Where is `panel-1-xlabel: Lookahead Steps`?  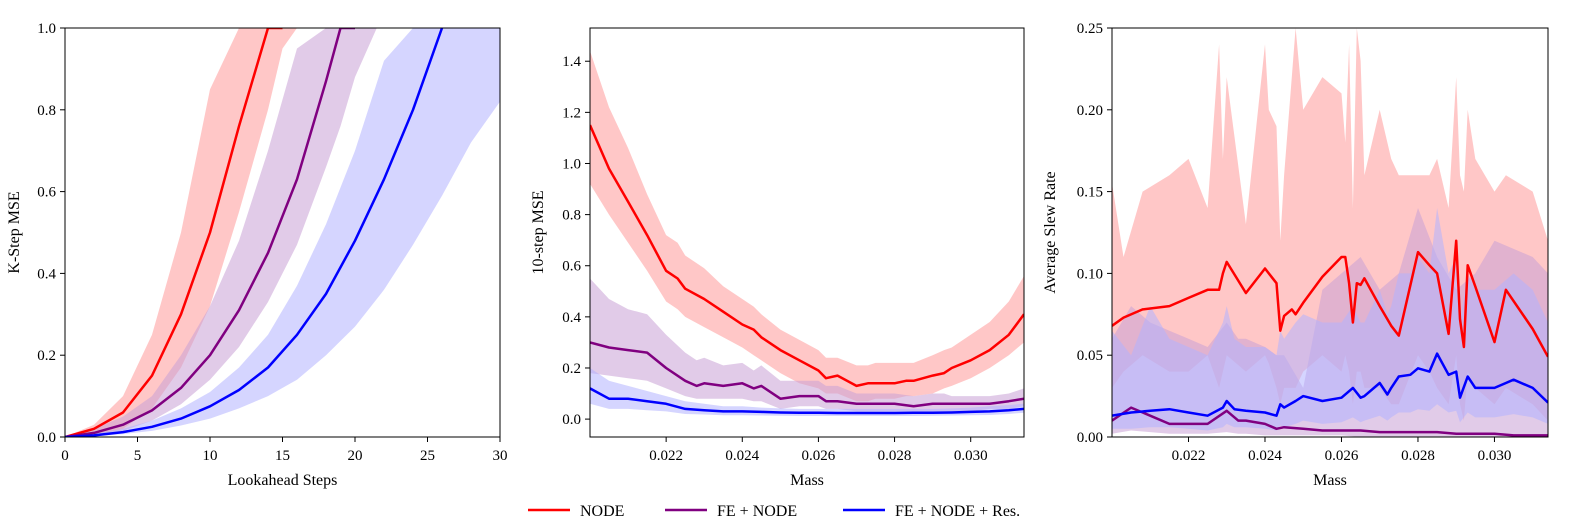
panel-1-xlabel: Lookahead Steps is located at coordinates (283, 480).